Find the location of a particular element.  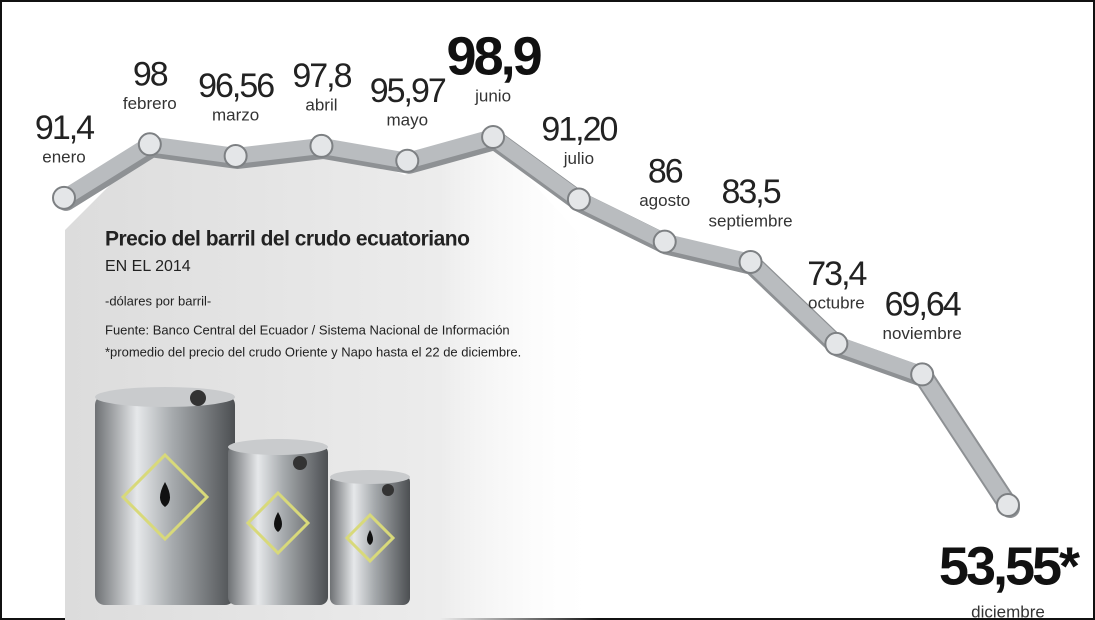

value-label: 86 is located at coordinates (665, 172).